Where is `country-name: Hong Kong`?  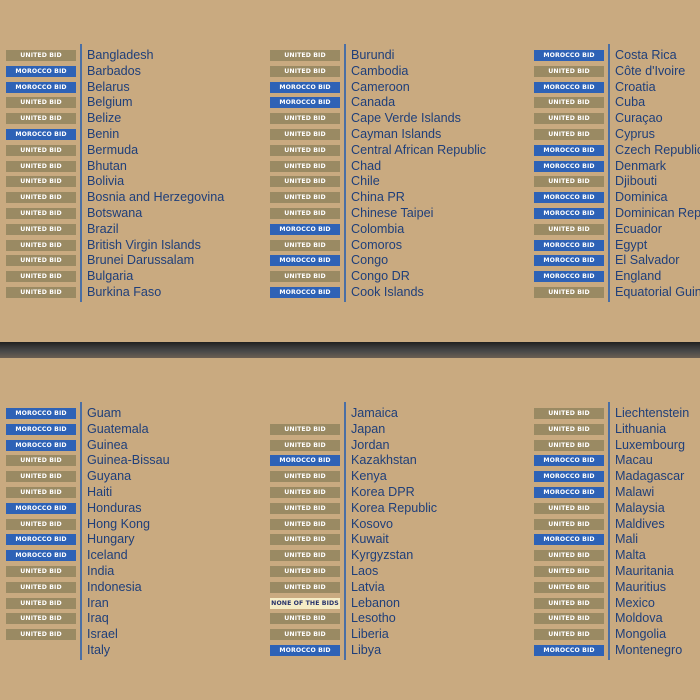
country-name: Hong Kong is located at coordinates (119, 523).